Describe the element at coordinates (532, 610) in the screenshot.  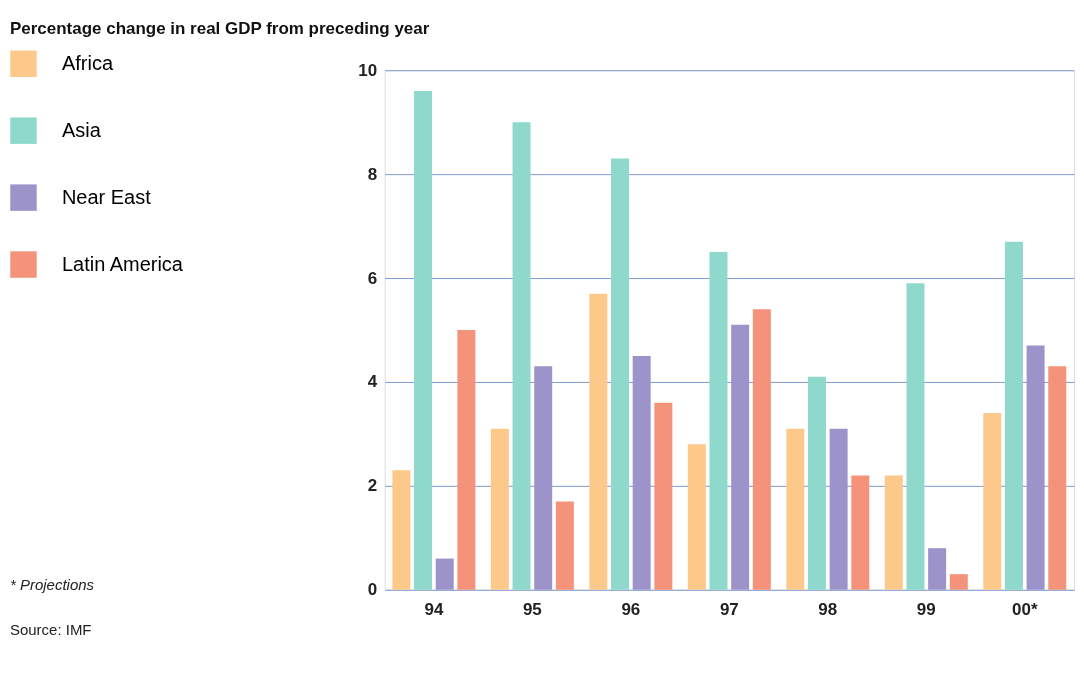
I see `x-tick-label: 95` at that location.